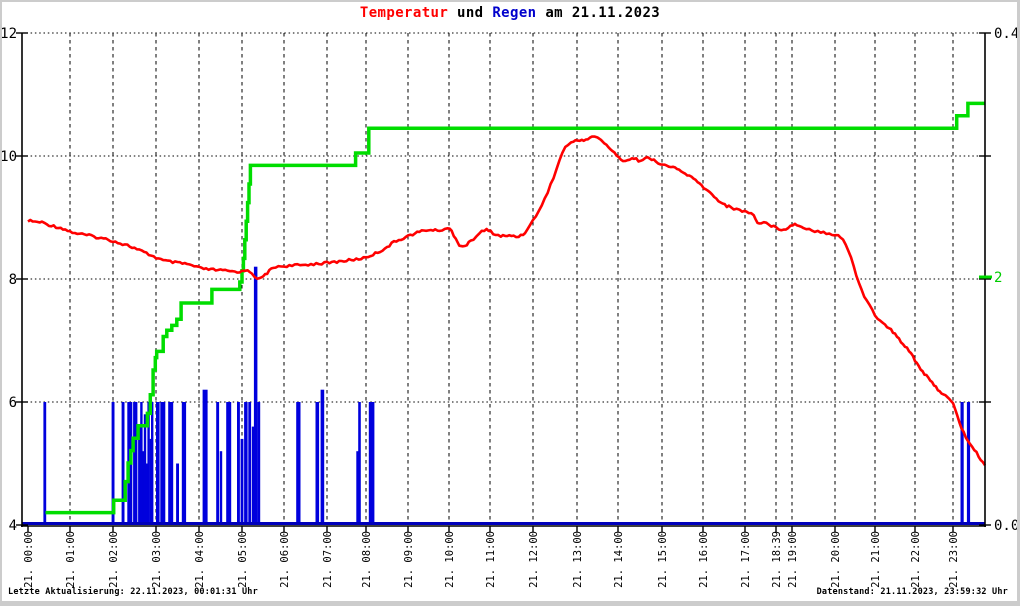 The image size is (1020, 606). I want to click on x-axis-tick-label: 21. 18:39, so click(777, 559).